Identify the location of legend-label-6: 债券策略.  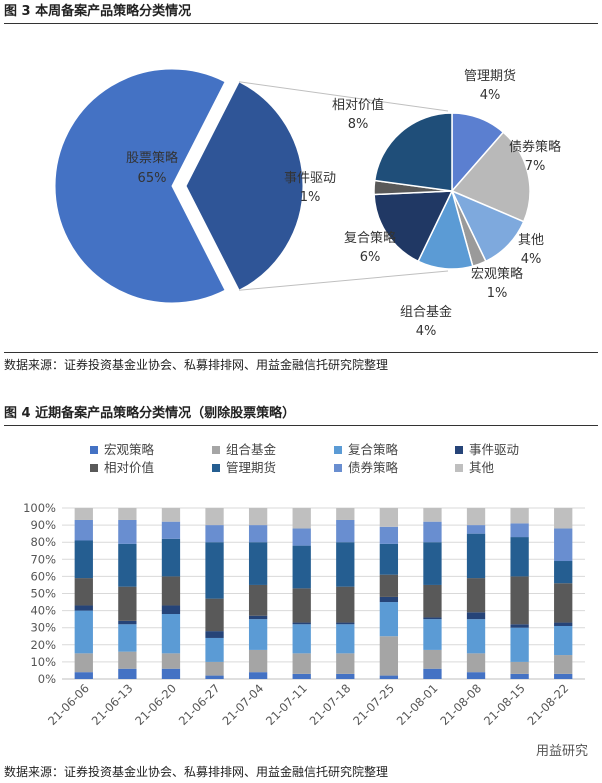
(373, 467).